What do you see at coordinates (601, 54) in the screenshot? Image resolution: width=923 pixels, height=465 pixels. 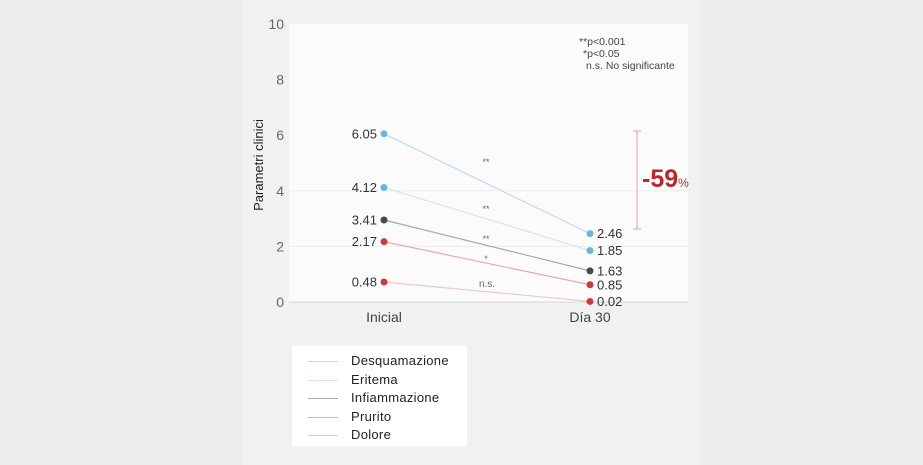 I see `significance-note: *p<0.05` at bounding box center [601, 54].